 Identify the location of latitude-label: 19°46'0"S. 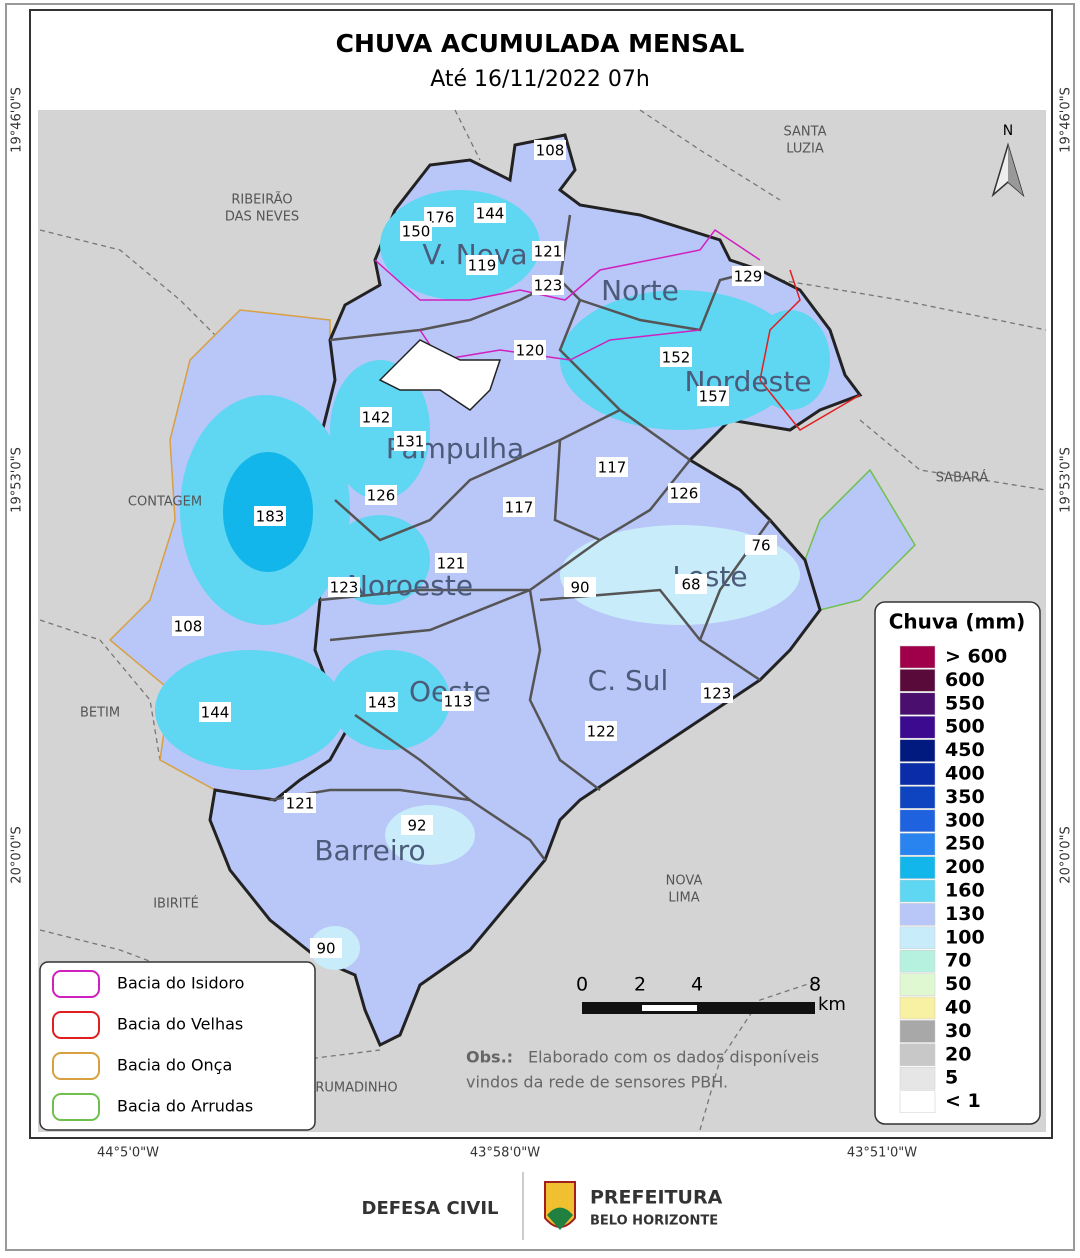
(17, 120).